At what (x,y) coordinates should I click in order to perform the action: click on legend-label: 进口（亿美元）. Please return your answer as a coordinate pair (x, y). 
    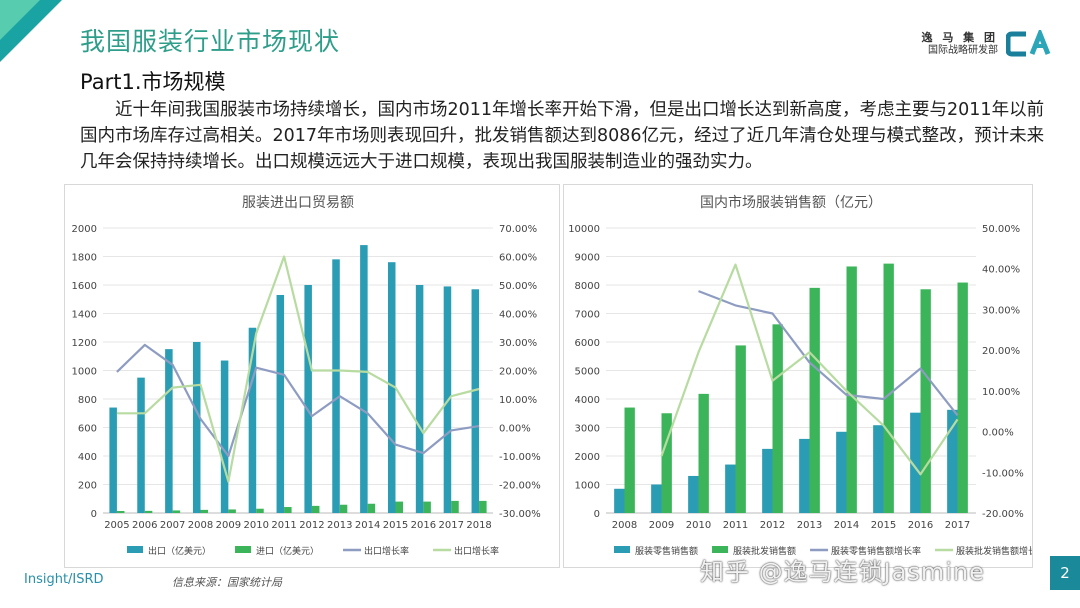
    Looking at the image, I should click on (287, 551).